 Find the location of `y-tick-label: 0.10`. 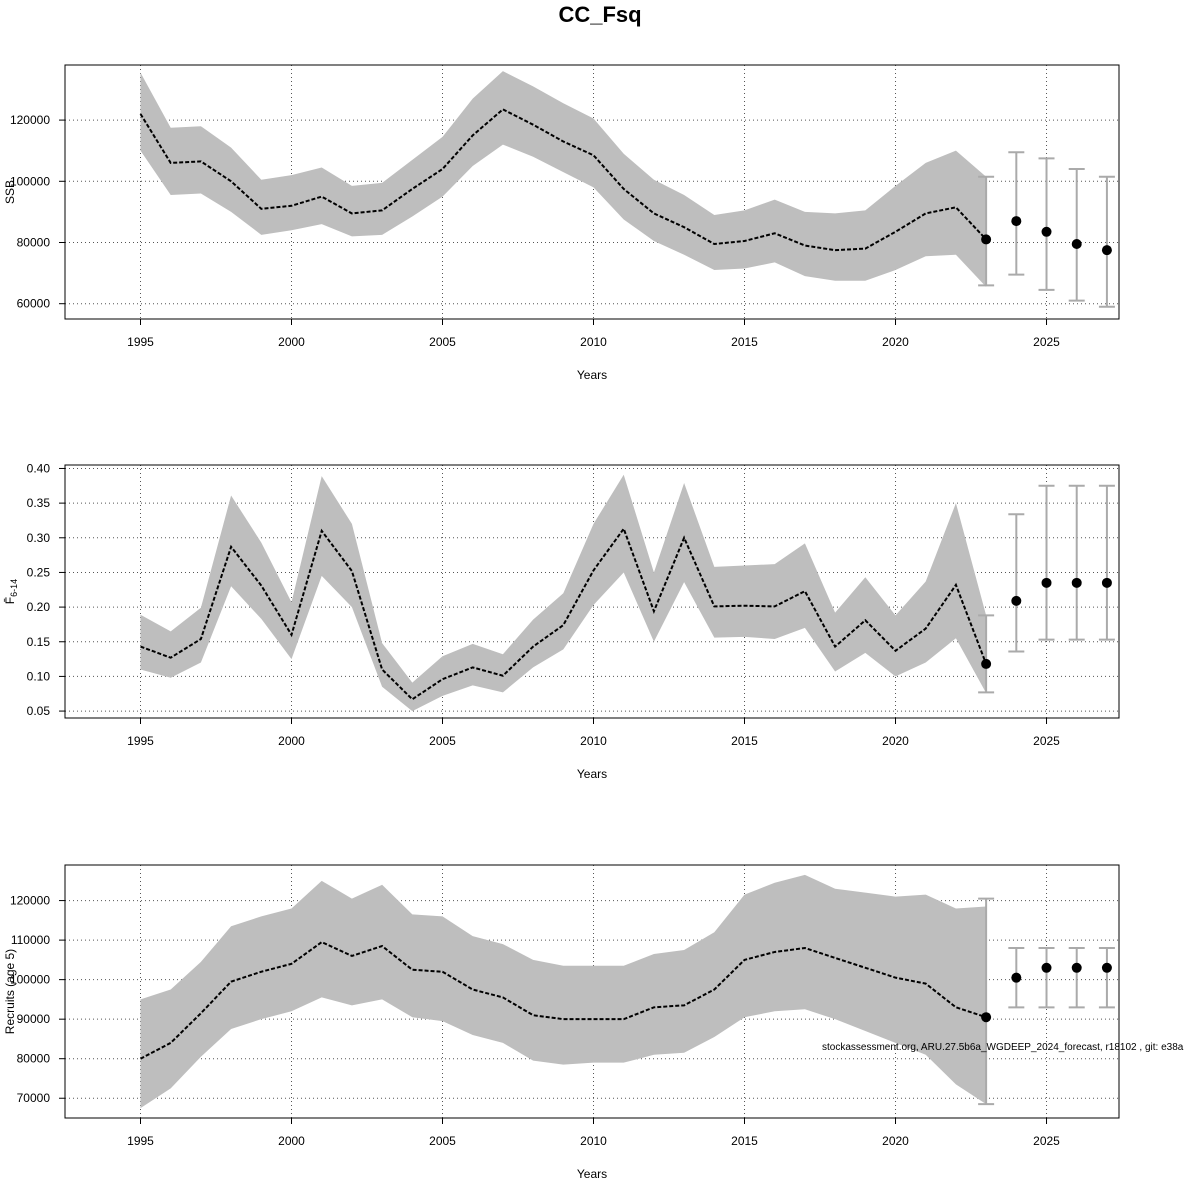

y-tick-label: 0.10 is located at coordinates (39, 676).